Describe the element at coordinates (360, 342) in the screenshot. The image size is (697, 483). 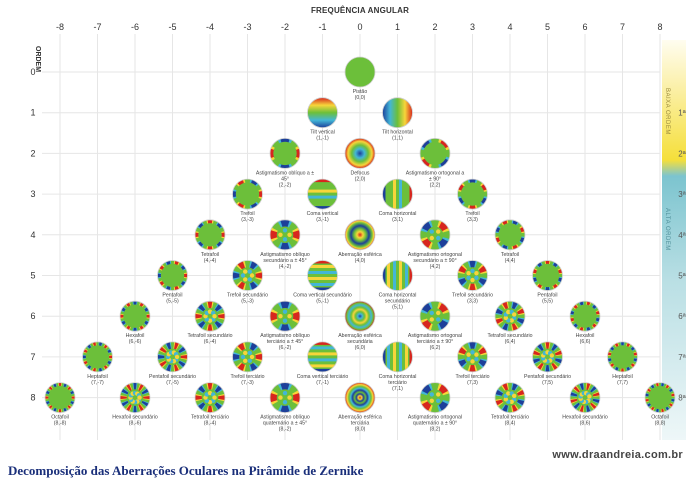
I see `term-label: Aberração esférica secundária (6,0)` at that location.